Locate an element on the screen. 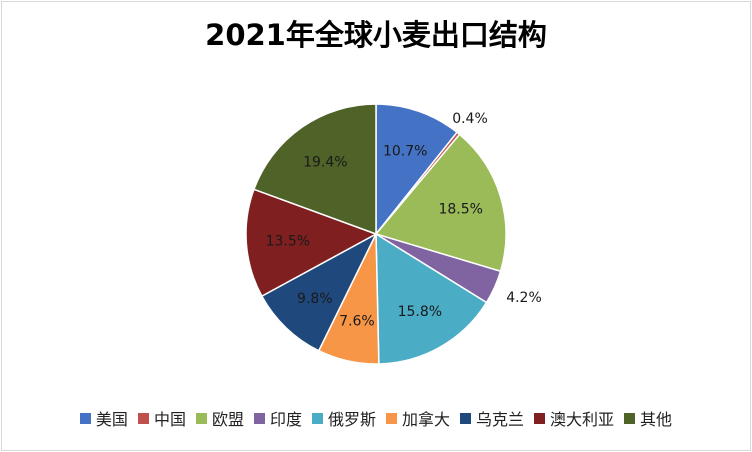 Image resolution: width=752 pixels, height=452 pixels. chart-legend: 美国 中国 欧盟 印度 俄罗斯 加拿大 乌克兰 澳大利亚 其他 is located at coordinates (376, 418).